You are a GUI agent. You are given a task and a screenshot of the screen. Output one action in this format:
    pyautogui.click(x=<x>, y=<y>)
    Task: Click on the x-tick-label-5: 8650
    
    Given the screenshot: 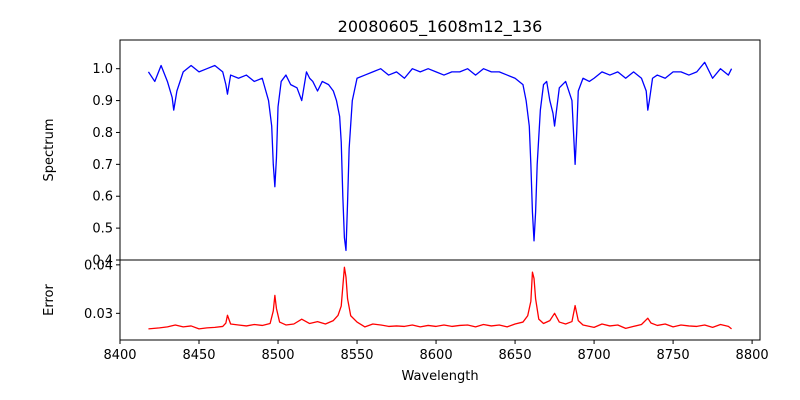 What is the action you would take?
    pyautogui.click(x=515, y=355)
    